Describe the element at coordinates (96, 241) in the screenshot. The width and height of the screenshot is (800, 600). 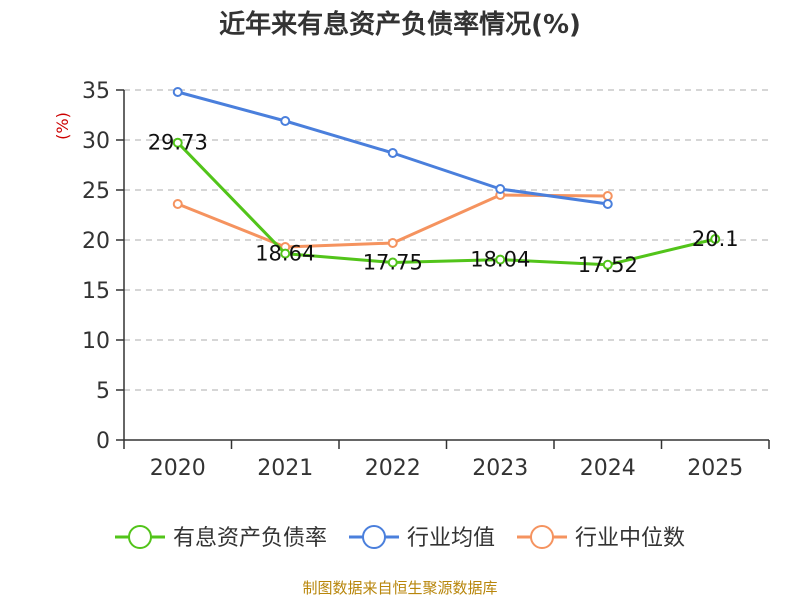
I see `y-tick-label: 20` at that location.